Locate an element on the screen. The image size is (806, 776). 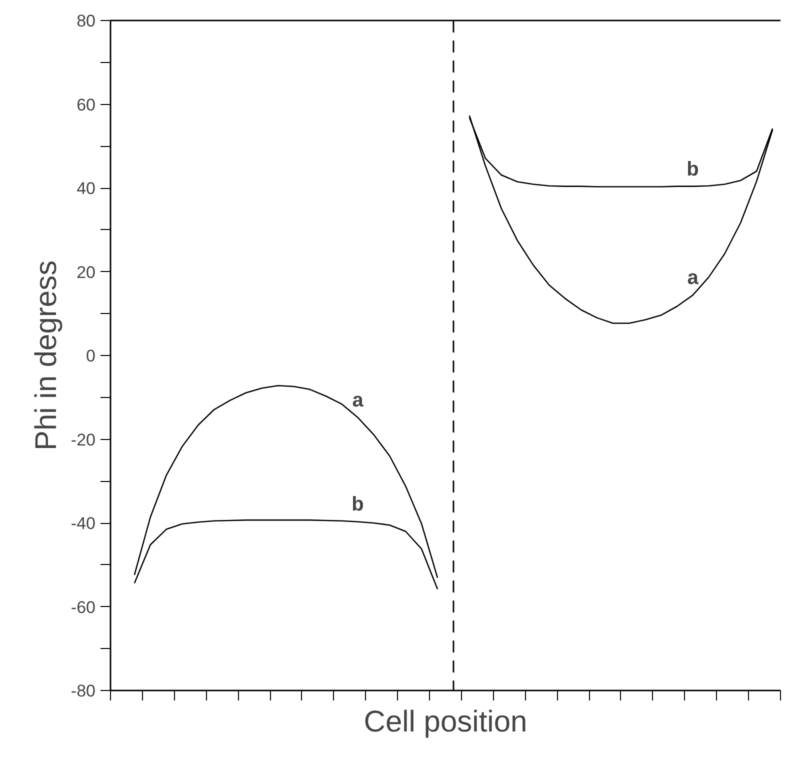
y-tick-label: -20 is located at coordinates (83, 440).